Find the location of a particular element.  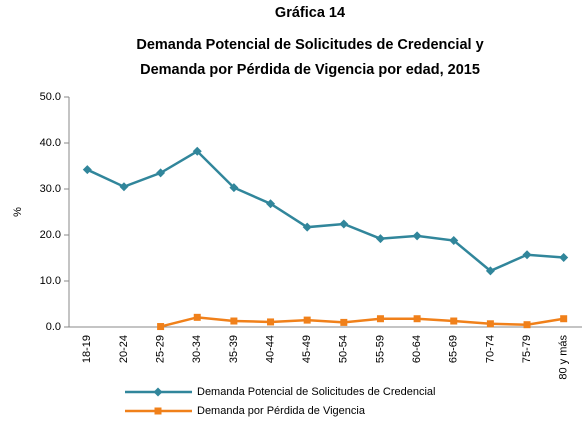

x-tick-label: 50-54 is located at coordinates (344, 349).